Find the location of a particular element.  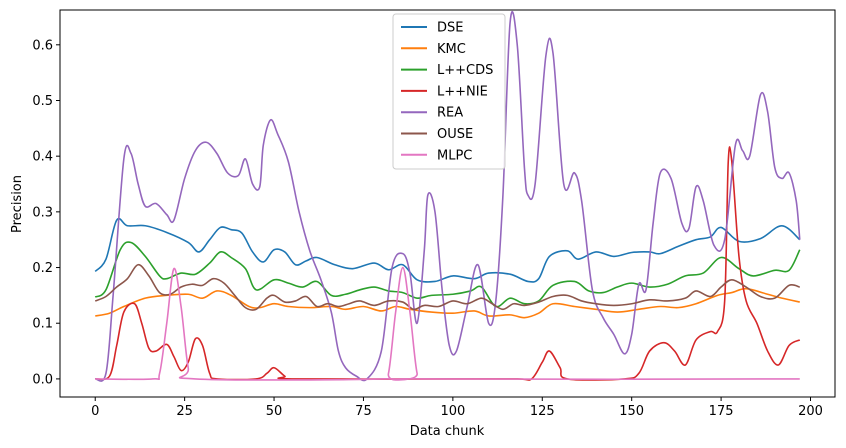

legend-label-l-nie: L++NIE is located at coordinates (462, 91).